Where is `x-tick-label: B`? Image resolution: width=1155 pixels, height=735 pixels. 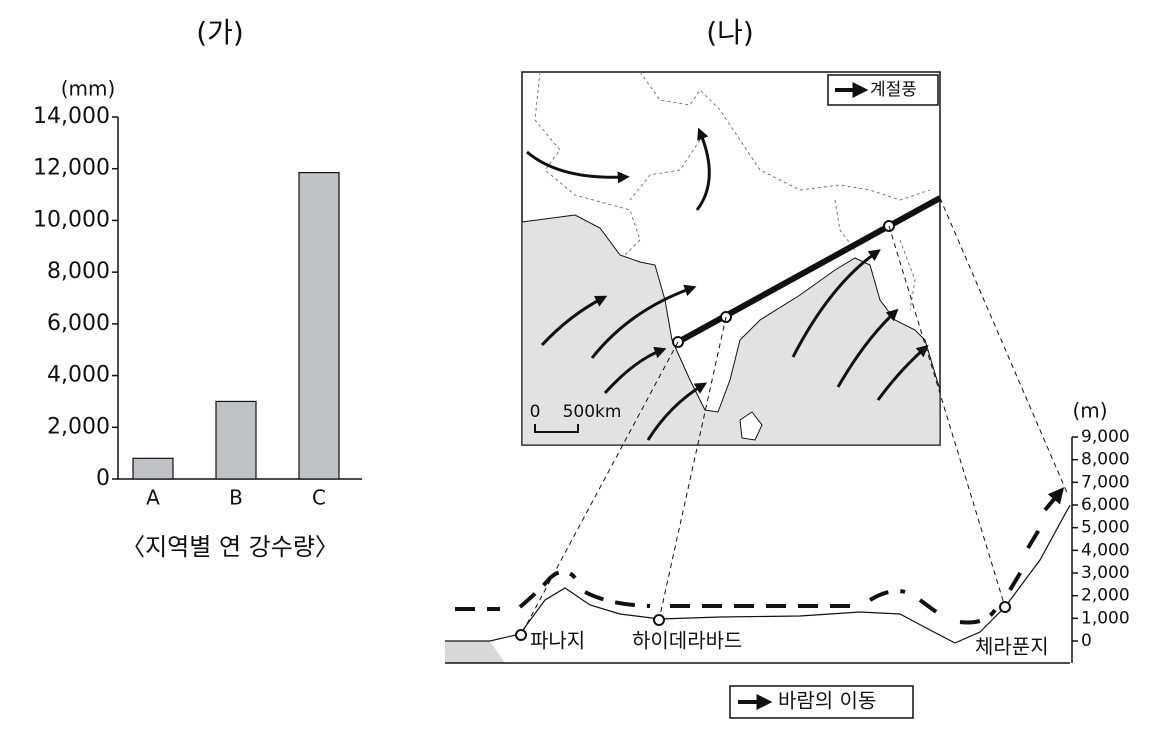
x-tick-label: B is located at coordinates (236, 498).